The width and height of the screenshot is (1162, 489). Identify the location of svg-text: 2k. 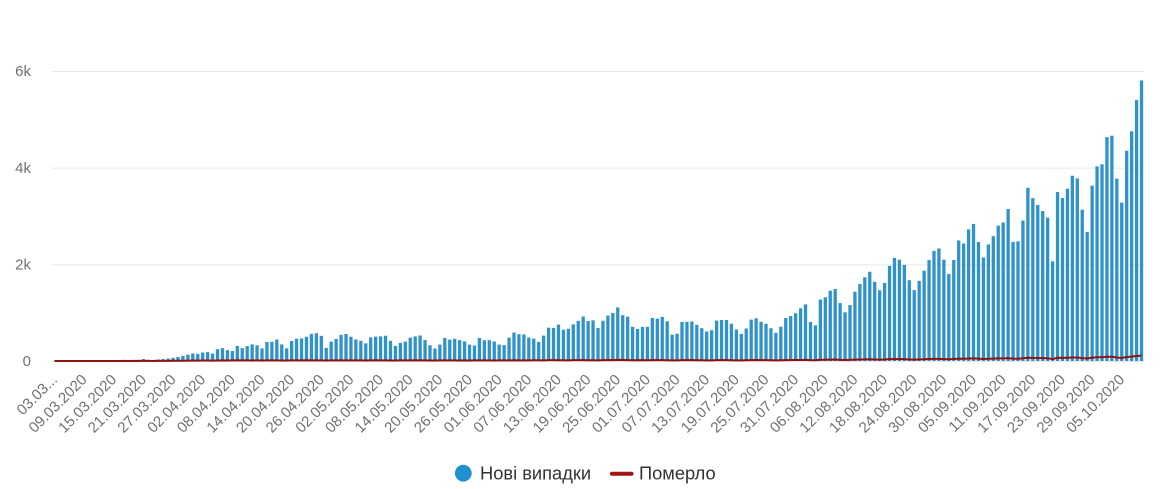
(23, 265).